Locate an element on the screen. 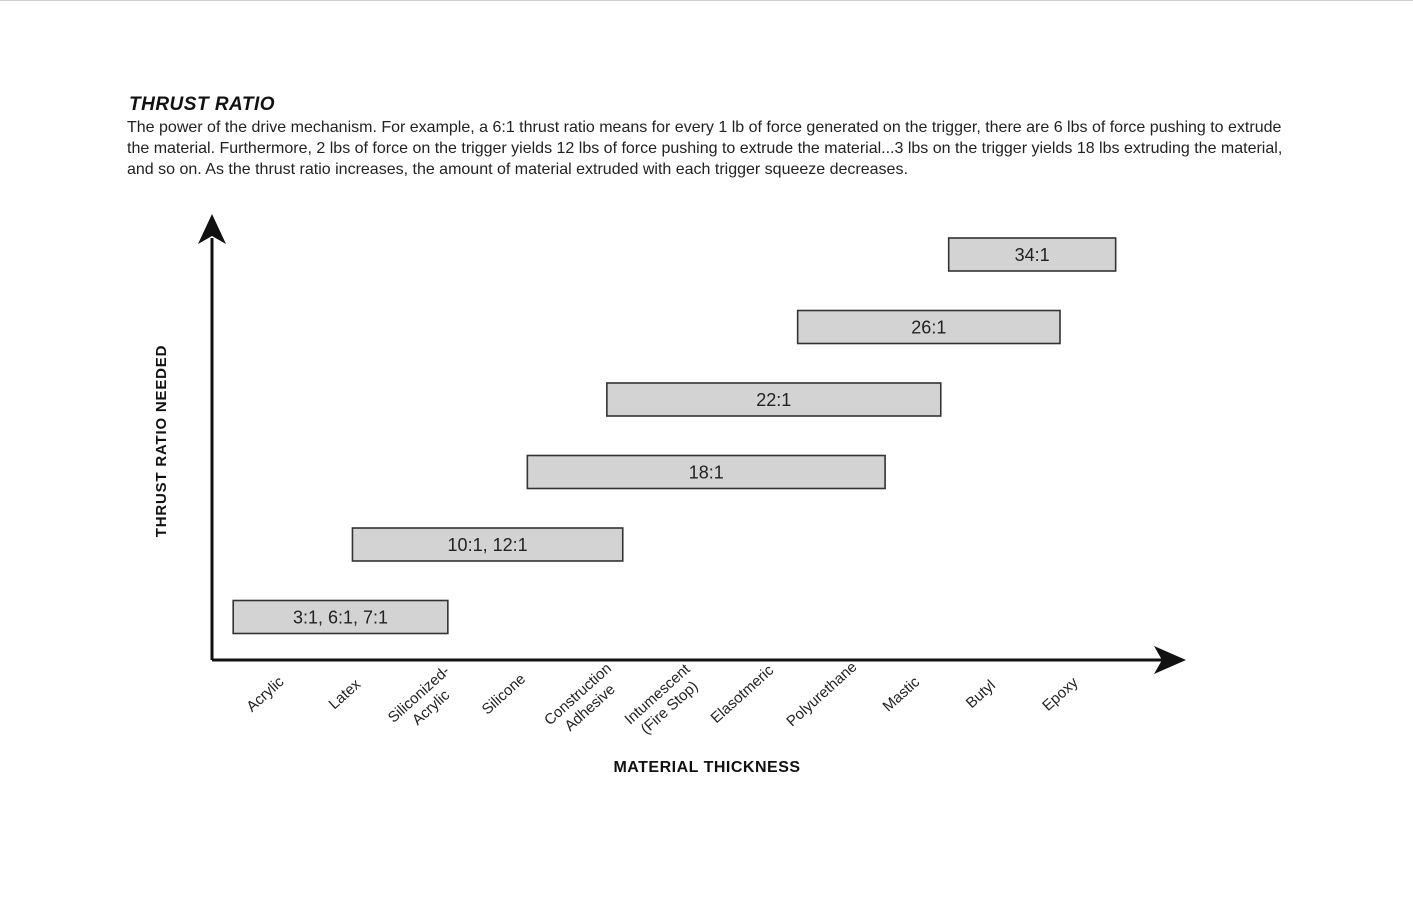 The height and width of the screenshot is (904, 1413). range-bar: 18:1 is located at coordinates (706, 472).